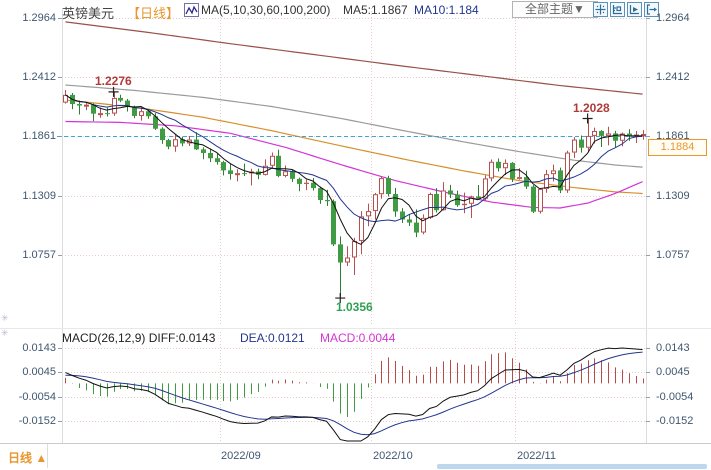 The width and height of the screenshot is (711, 470). What do you see at coordinates (113, 81) in the screenshot?
I see `high-annotation: 1.2276` at bounding box center [113, 81].